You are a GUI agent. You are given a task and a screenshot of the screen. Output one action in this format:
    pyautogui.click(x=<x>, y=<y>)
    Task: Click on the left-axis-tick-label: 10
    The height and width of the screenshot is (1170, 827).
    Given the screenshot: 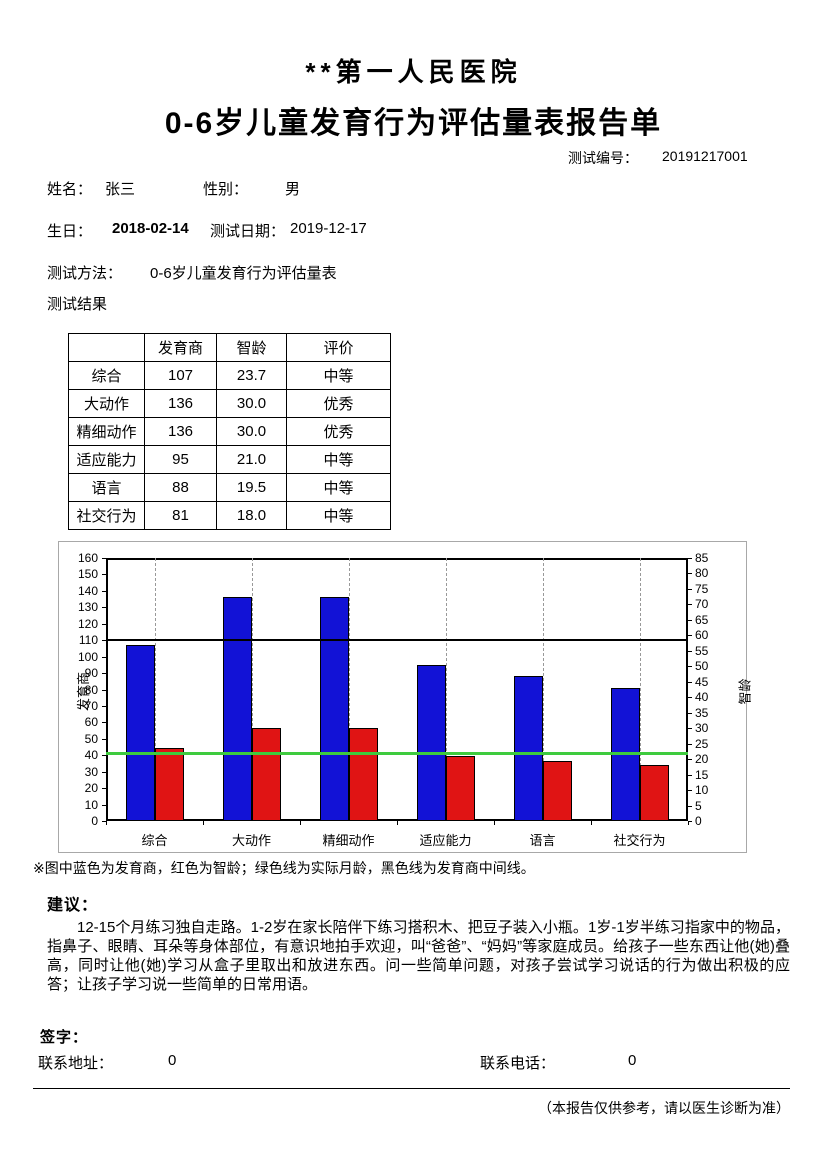 What is the action you would take?
    pyautogui.click(x=91, y=804)
    